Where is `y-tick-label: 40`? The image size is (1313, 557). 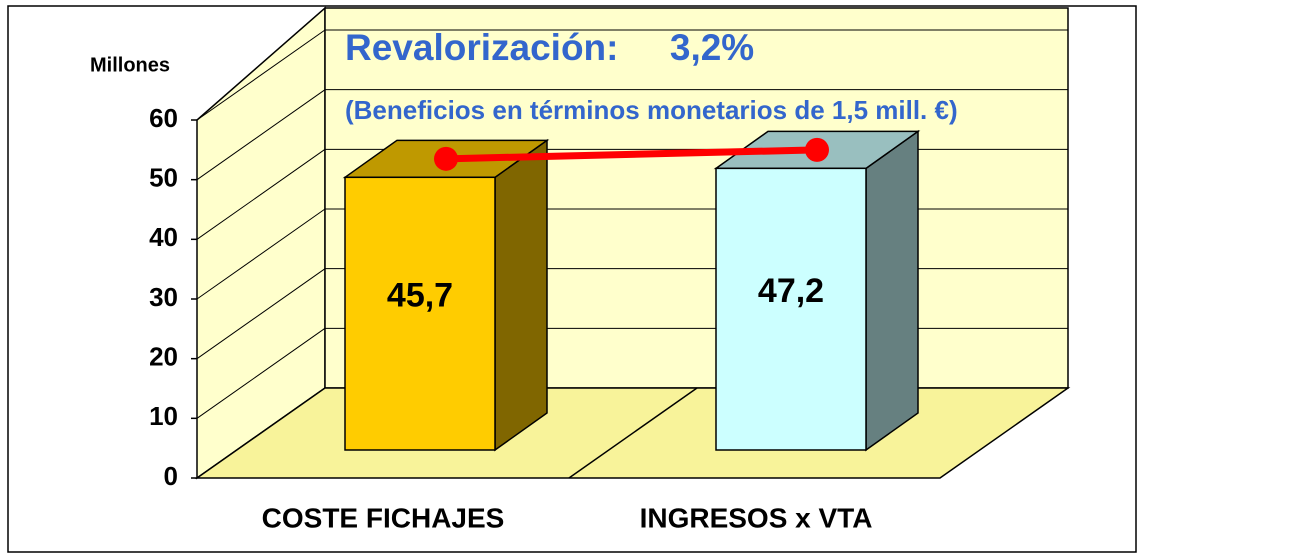
y-tick-label: 40 is located at coordinates (163, 237).